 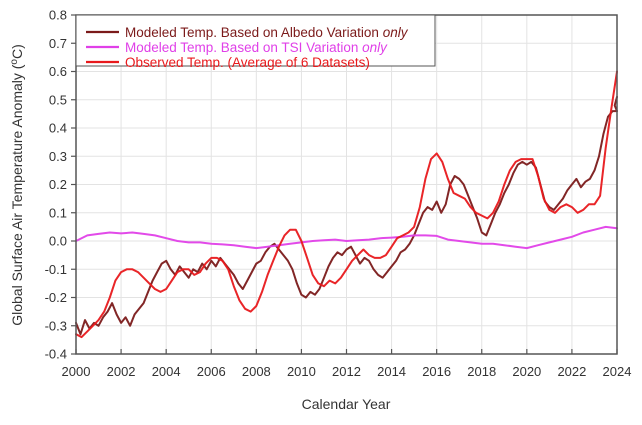 What do you see at coordinates (58, 241) in the screenshot?
I see `y-tick-label: 0.0` at bounding box center [58, 241].